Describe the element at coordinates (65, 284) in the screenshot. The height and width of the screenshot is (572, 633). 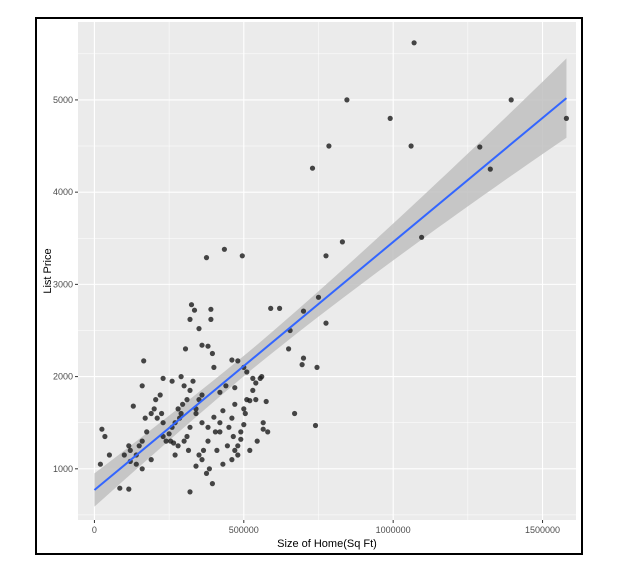
I see `y-axis-ticks: 1000 2000 3000 4000 5000` at that location.